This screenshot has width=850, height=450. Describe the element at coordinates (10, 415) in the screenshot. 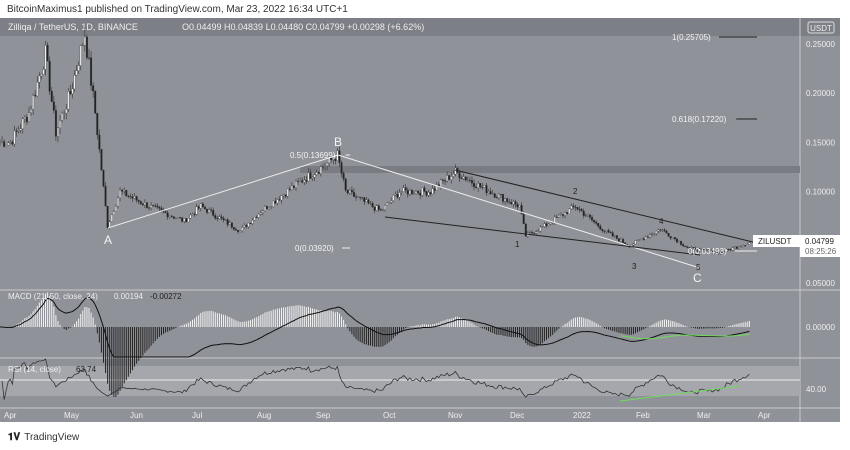

I see `time-tick: Apr` at that location.